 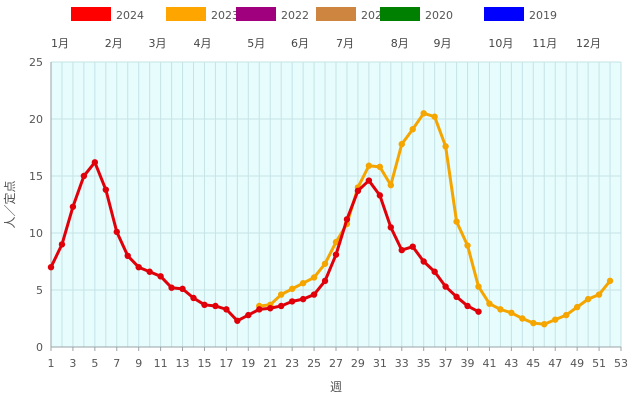 I want to click on legend-label: 2022, so click(x=295, y=15).